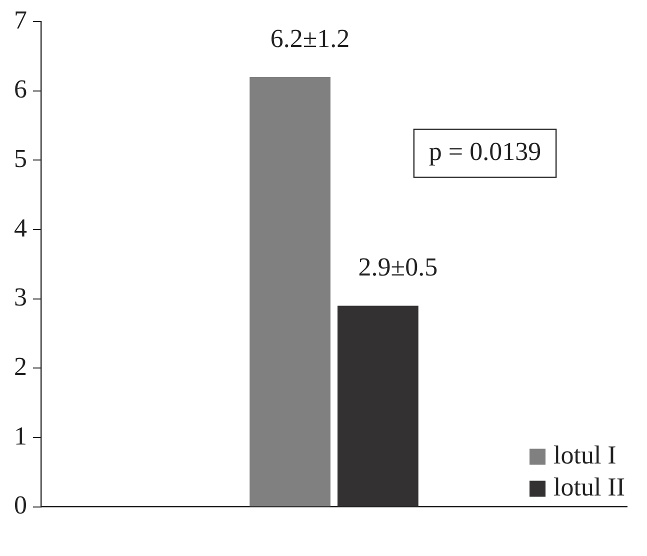 This screenshot has height=556, width=647. Describe the element at coordinates (398, 267) in the screenshot. I see `data-label: 2.9±0.5` at that location.